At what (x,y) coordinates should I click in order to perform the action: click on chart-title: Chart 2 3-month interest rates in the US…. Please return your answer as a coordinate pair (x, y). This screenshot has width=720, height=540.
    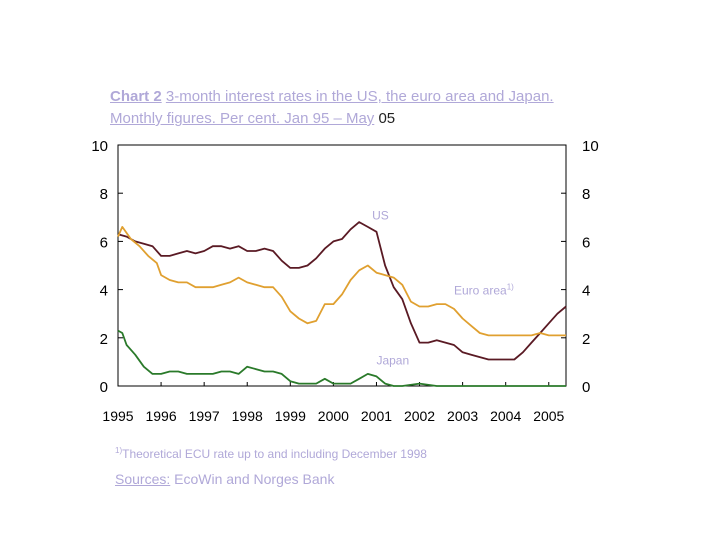
    Looking at the image, I should click on (345, 108).